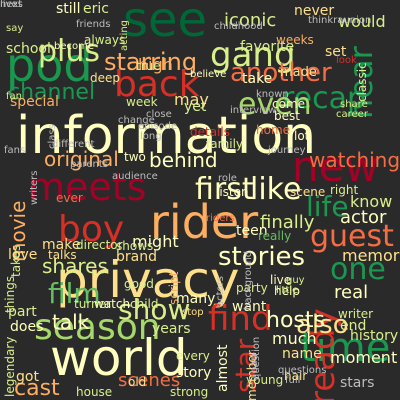 This screenshot has width=400, height=400. Describe the element at coordinates (11, 5) in the screenshot. I see `cloud-word: next` at that location.